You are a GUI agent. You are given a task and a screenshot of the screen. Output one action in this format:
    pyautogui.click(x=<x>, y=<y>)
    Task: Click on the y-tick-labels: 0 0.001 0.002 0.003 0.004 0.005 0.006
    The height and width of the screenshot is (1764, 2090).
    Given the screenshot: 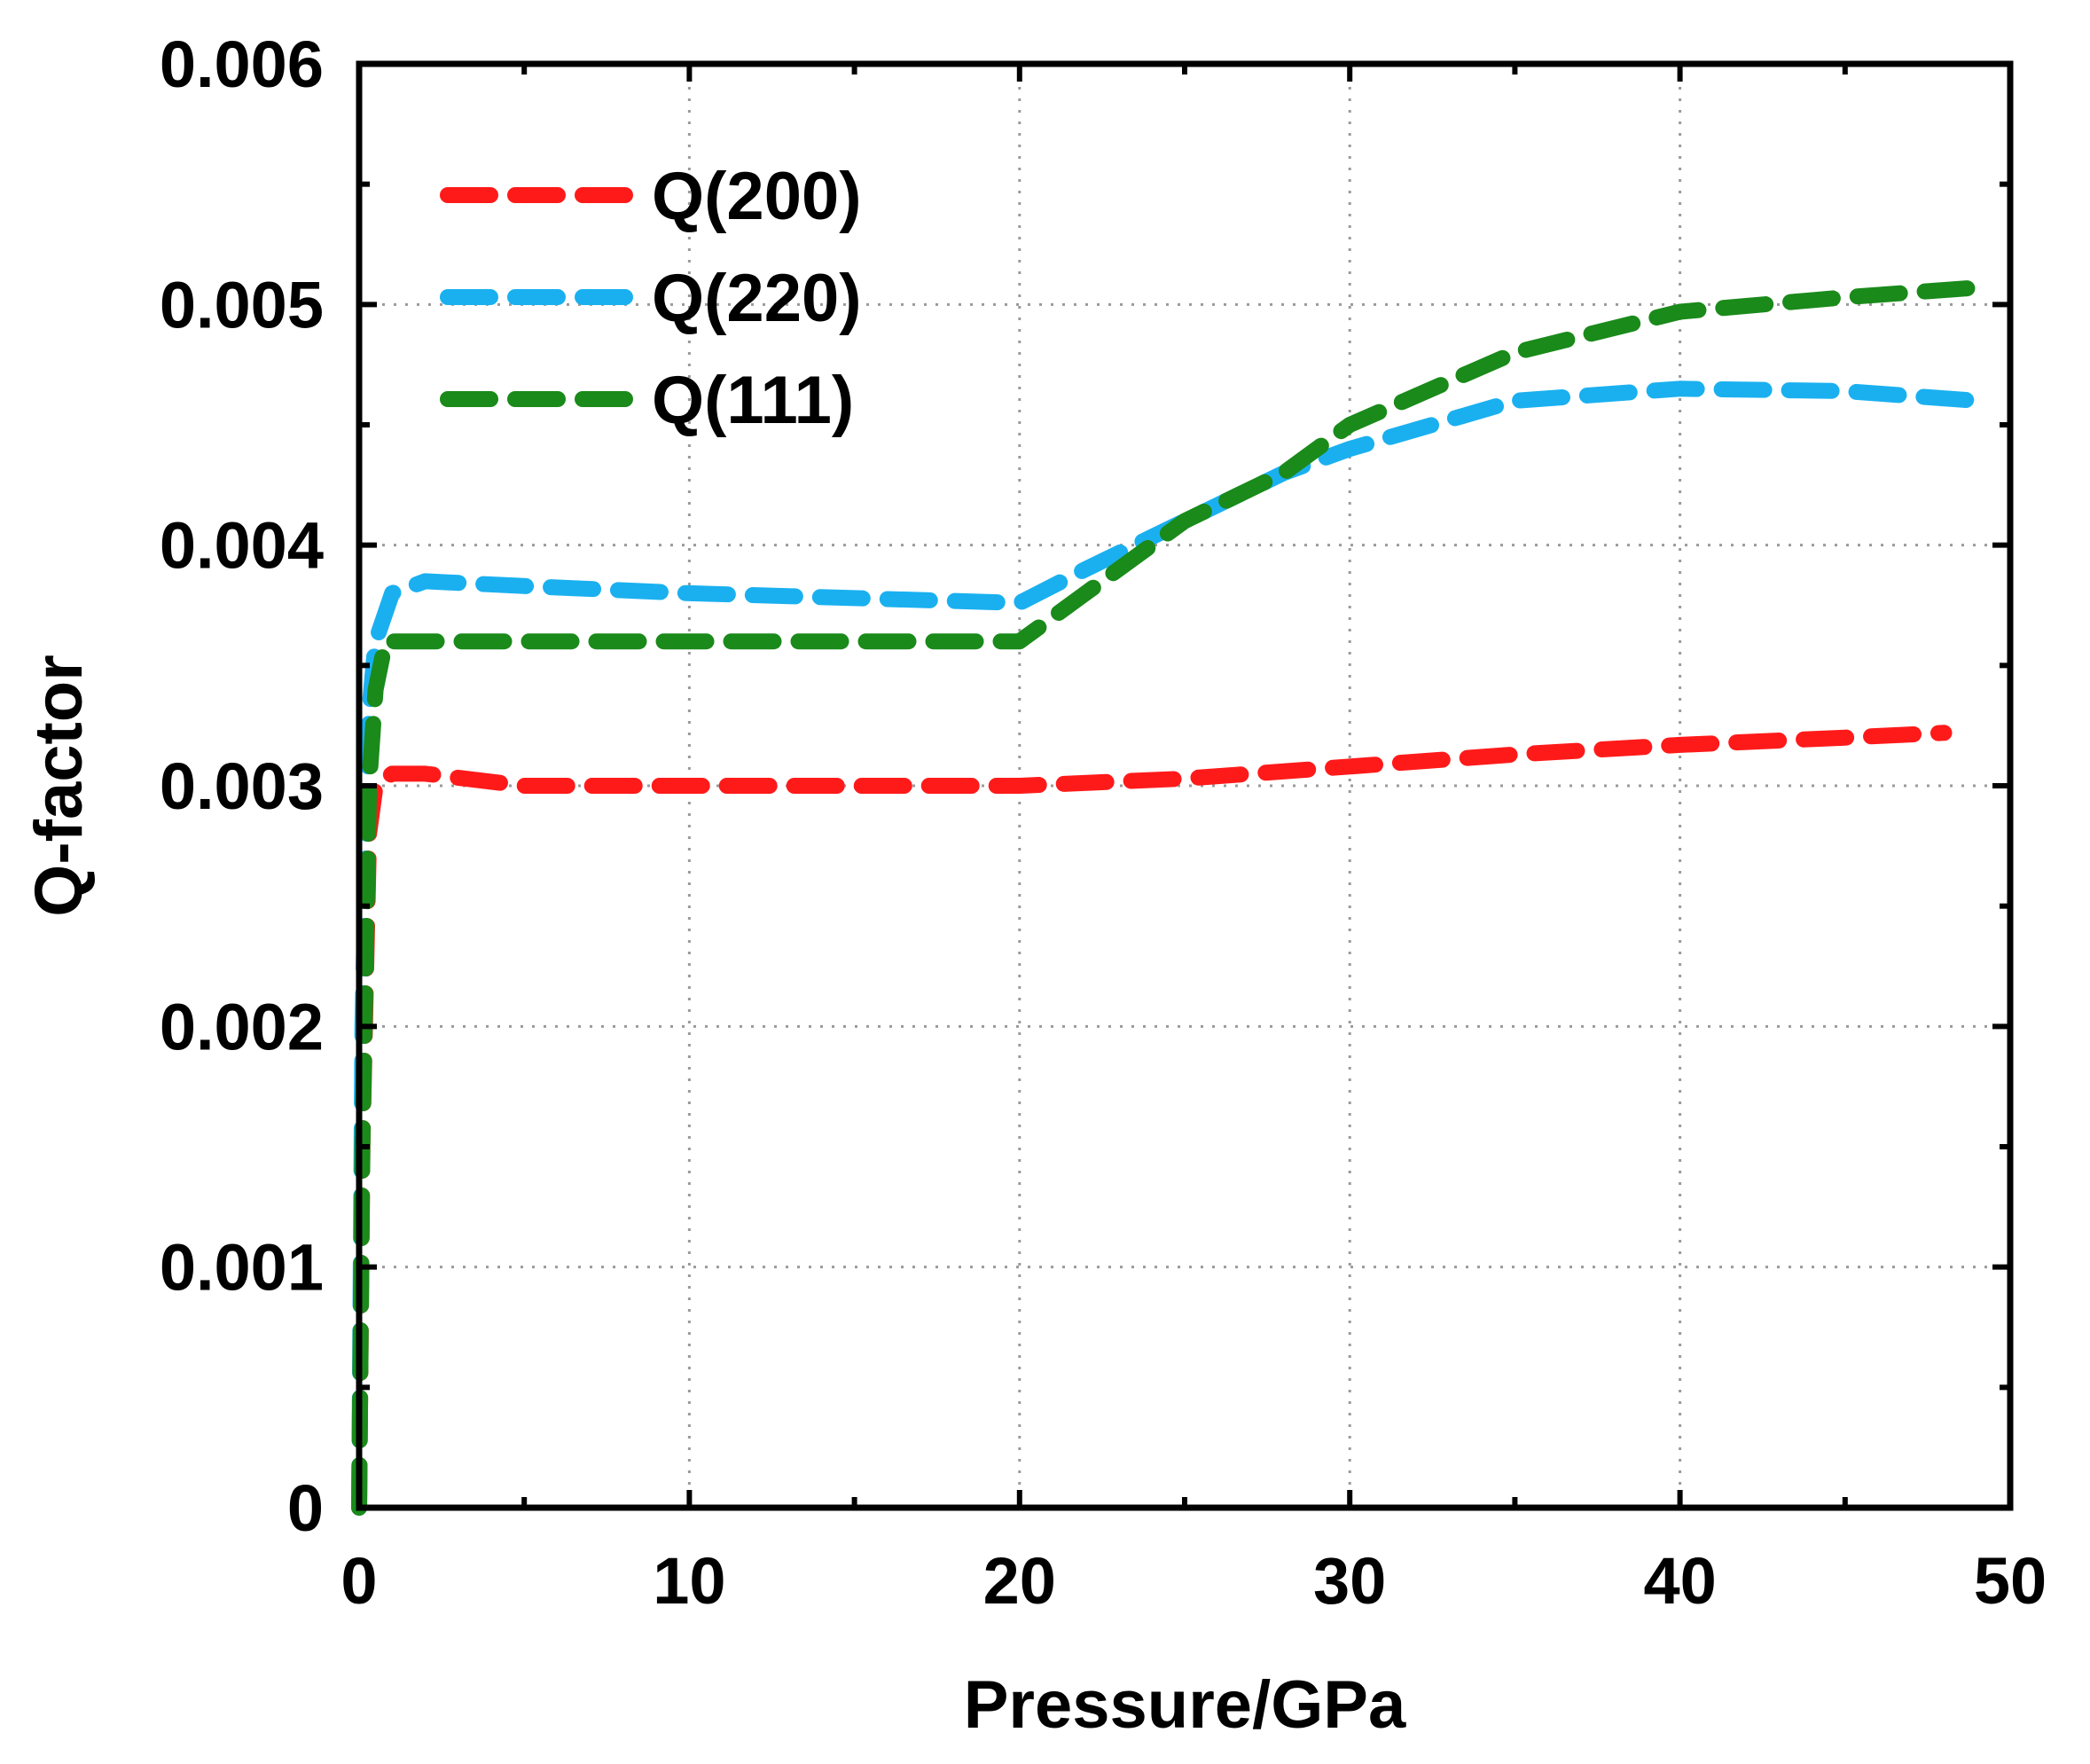 What is the action you would take?
    pyautogui.click(x=242, y=786)
    